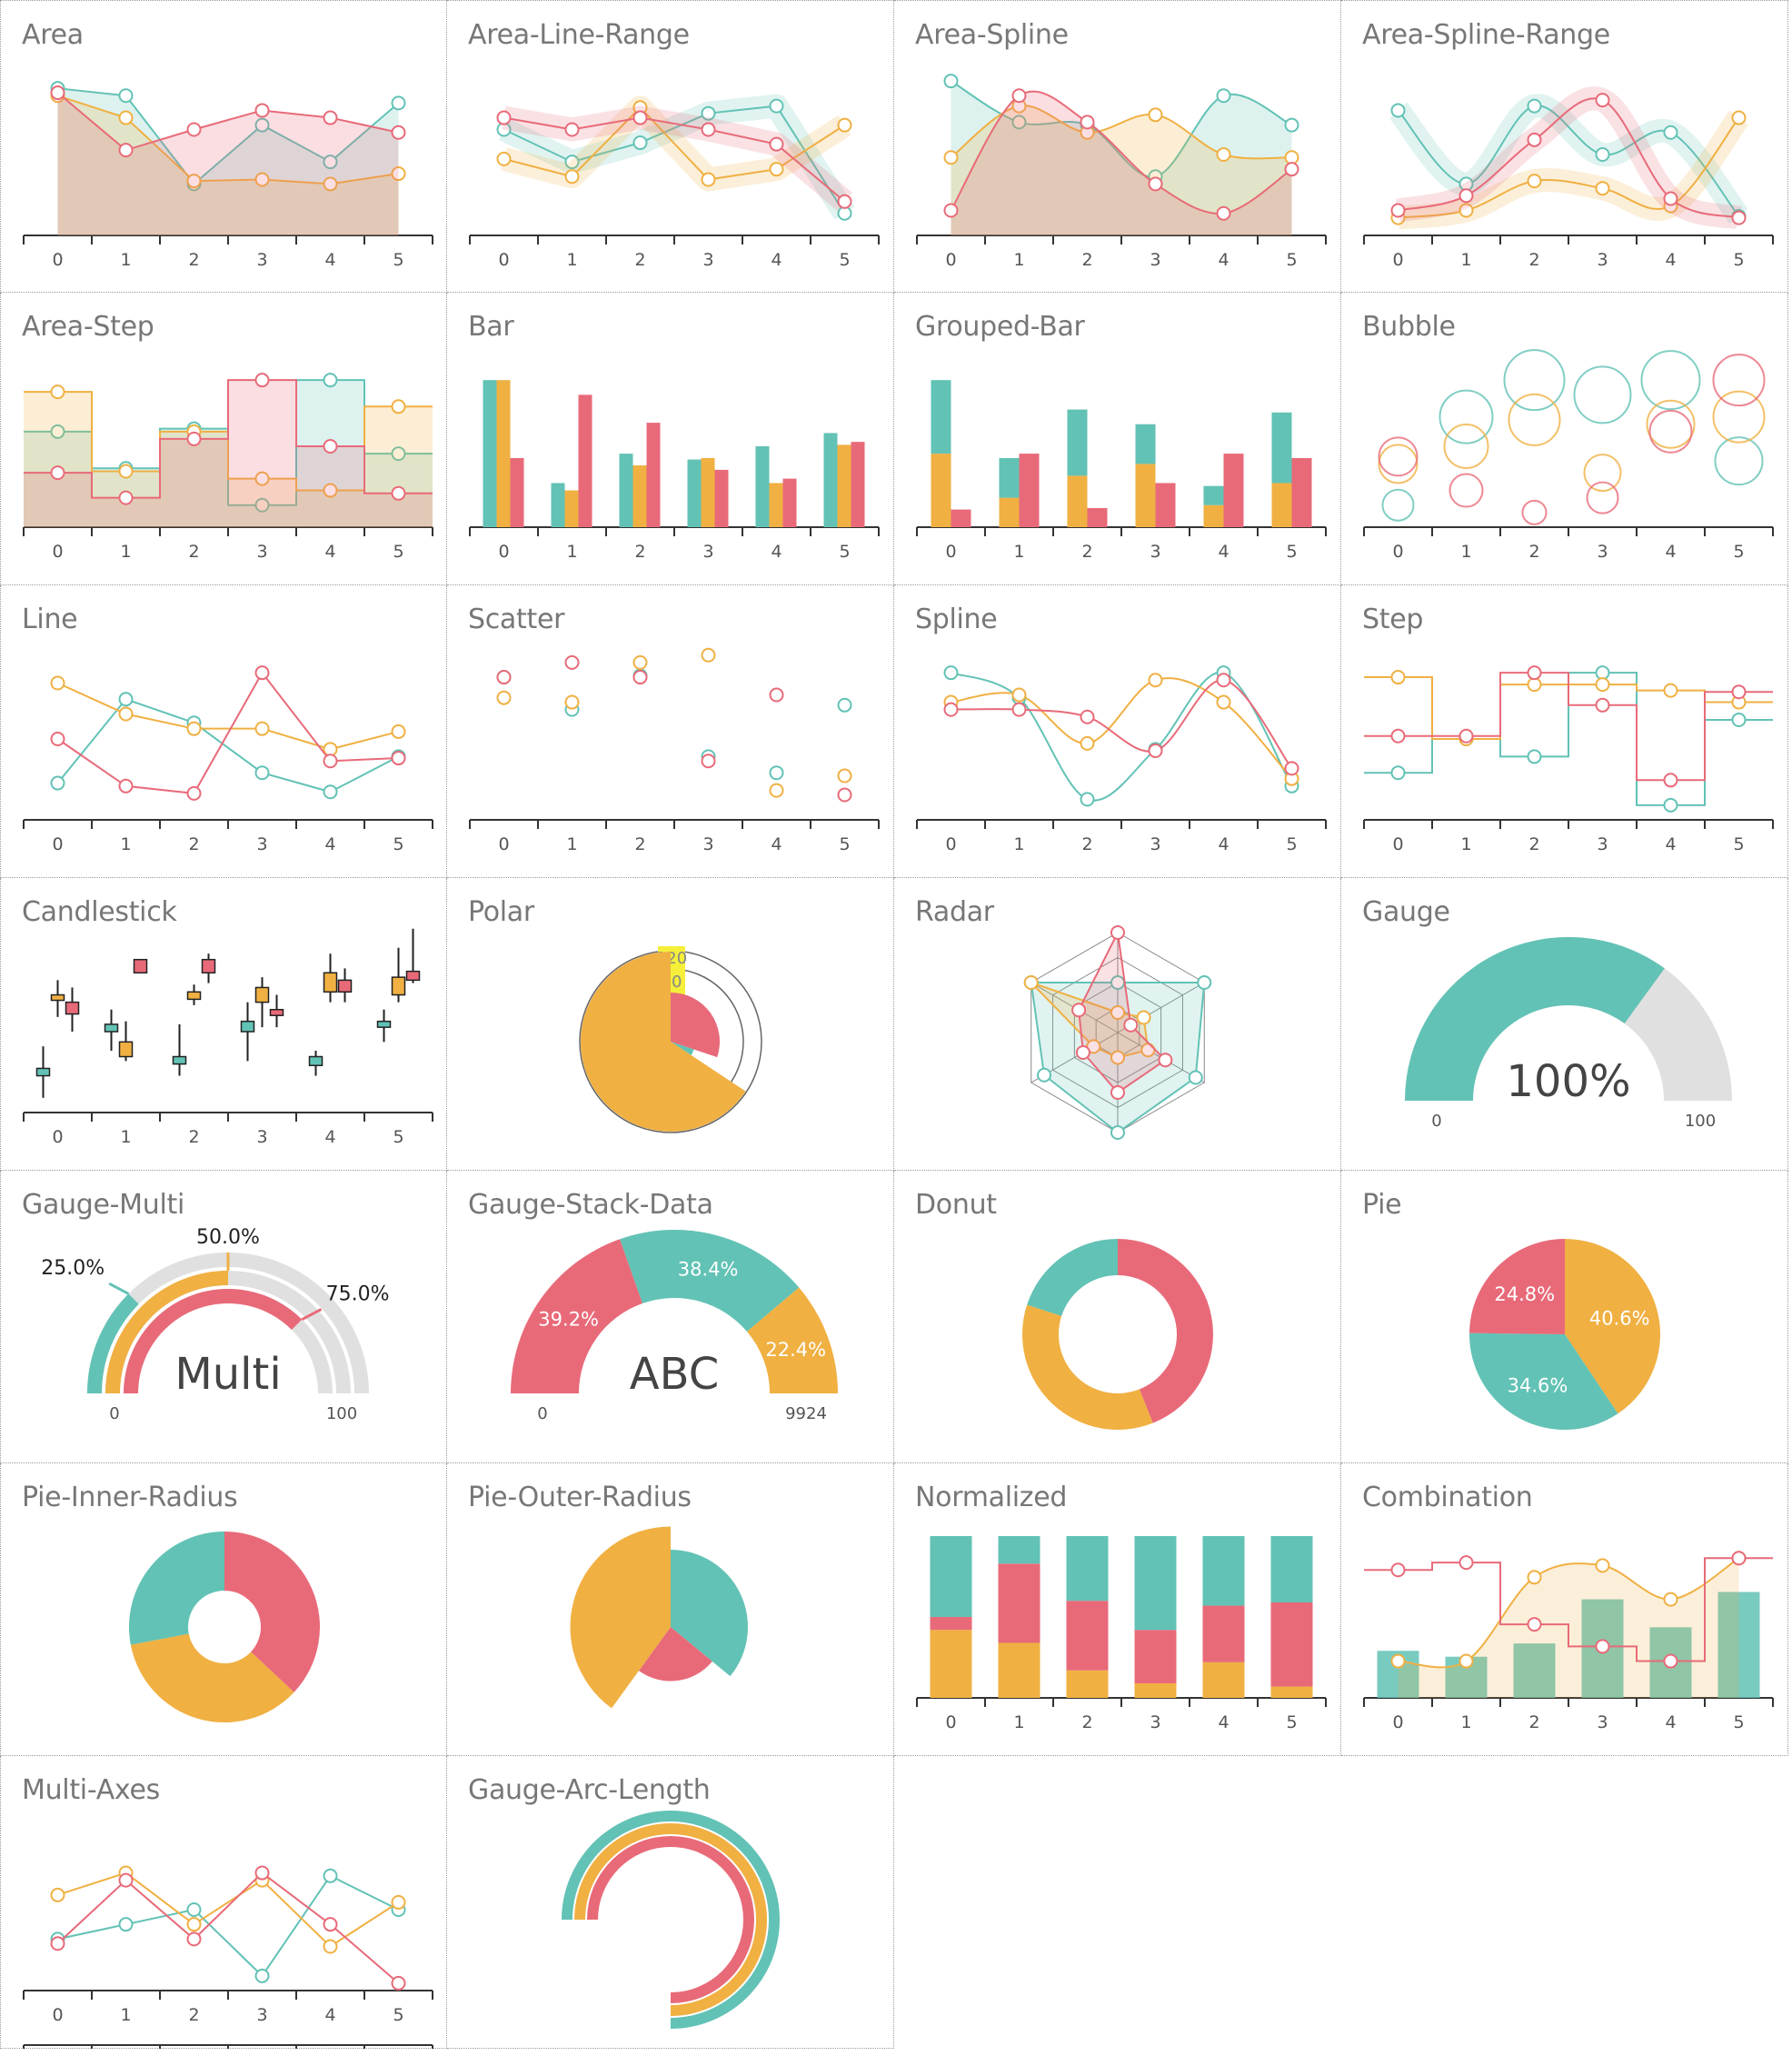 The image size is (1792, 2056). I want to click on chart-panel-area-spline: Area-Spline 0 1 2 3 4 5, so click(1117, 147).